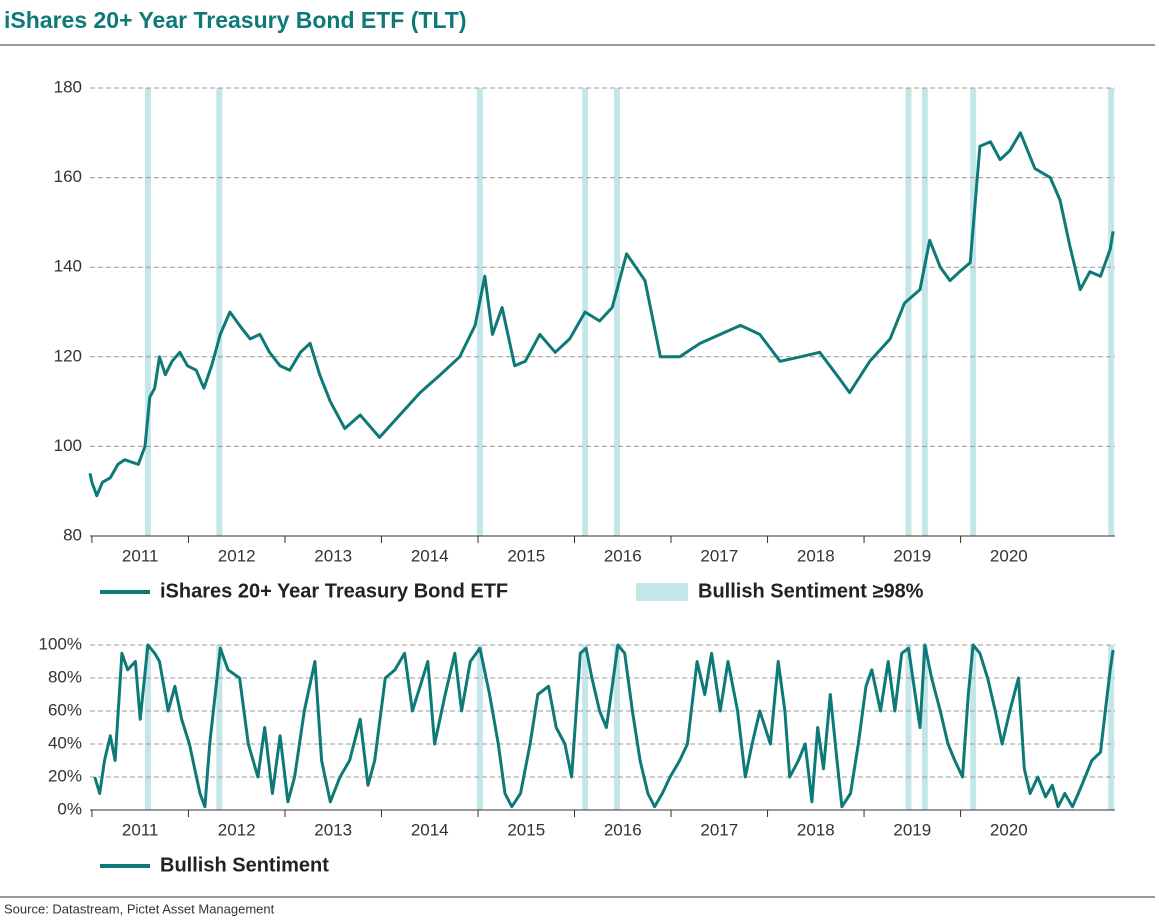 The width and height of the screenshot is (1159, 921). Describe the element at coordinates (60, 643) in the screenshot. I see `y-tick-label: 100%` at that location.